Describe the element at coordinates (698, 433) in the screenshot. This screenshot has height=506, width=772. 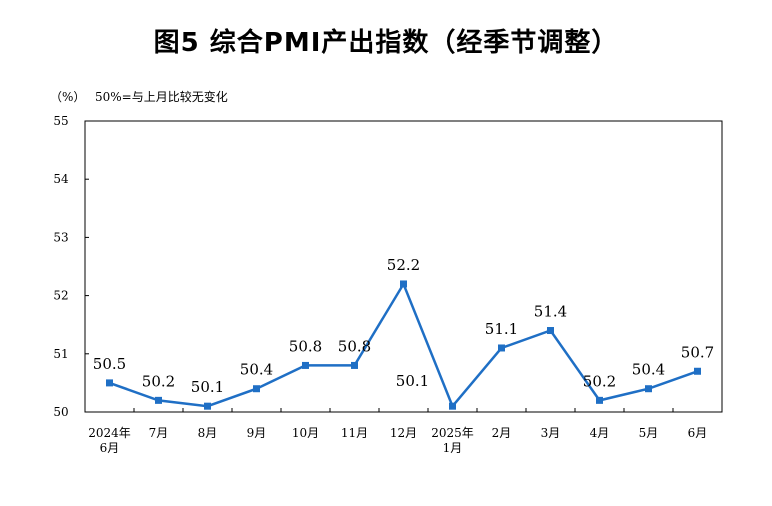
I see `x-tick-label: 6月` at that location.